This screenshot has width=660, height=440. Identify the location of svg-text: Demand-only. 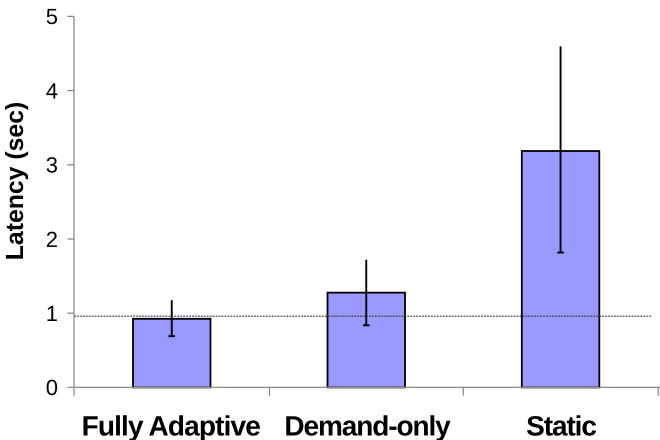
(367, 425).